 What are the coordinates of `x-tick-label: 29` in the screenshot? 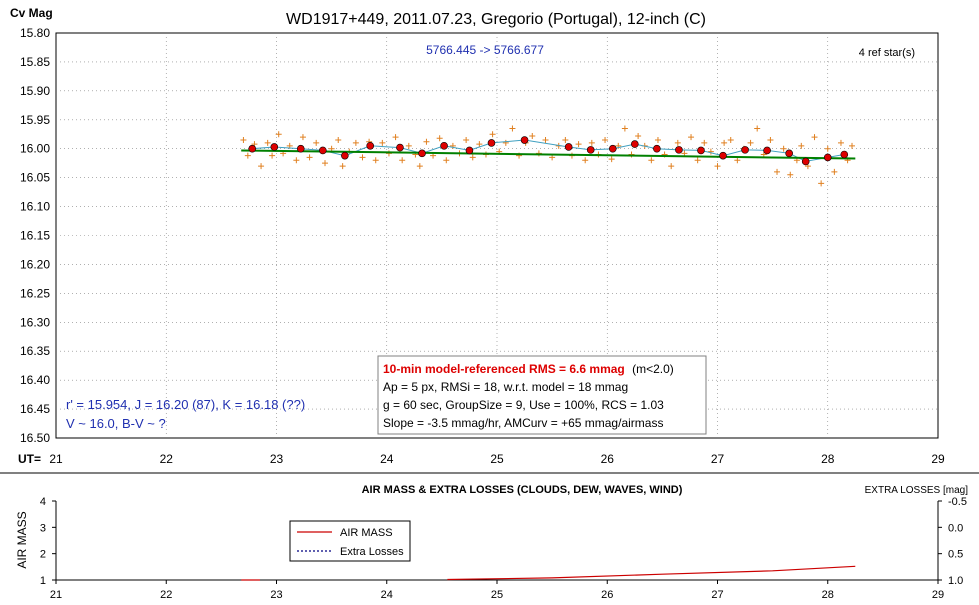 It's located at (938, 595).